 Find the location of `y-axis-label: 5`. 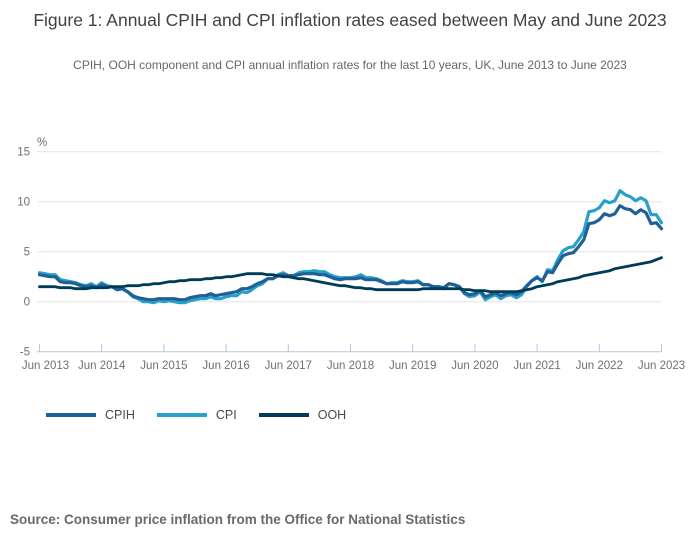

y-axis-label: 5 is located at coordinates (27, 253).